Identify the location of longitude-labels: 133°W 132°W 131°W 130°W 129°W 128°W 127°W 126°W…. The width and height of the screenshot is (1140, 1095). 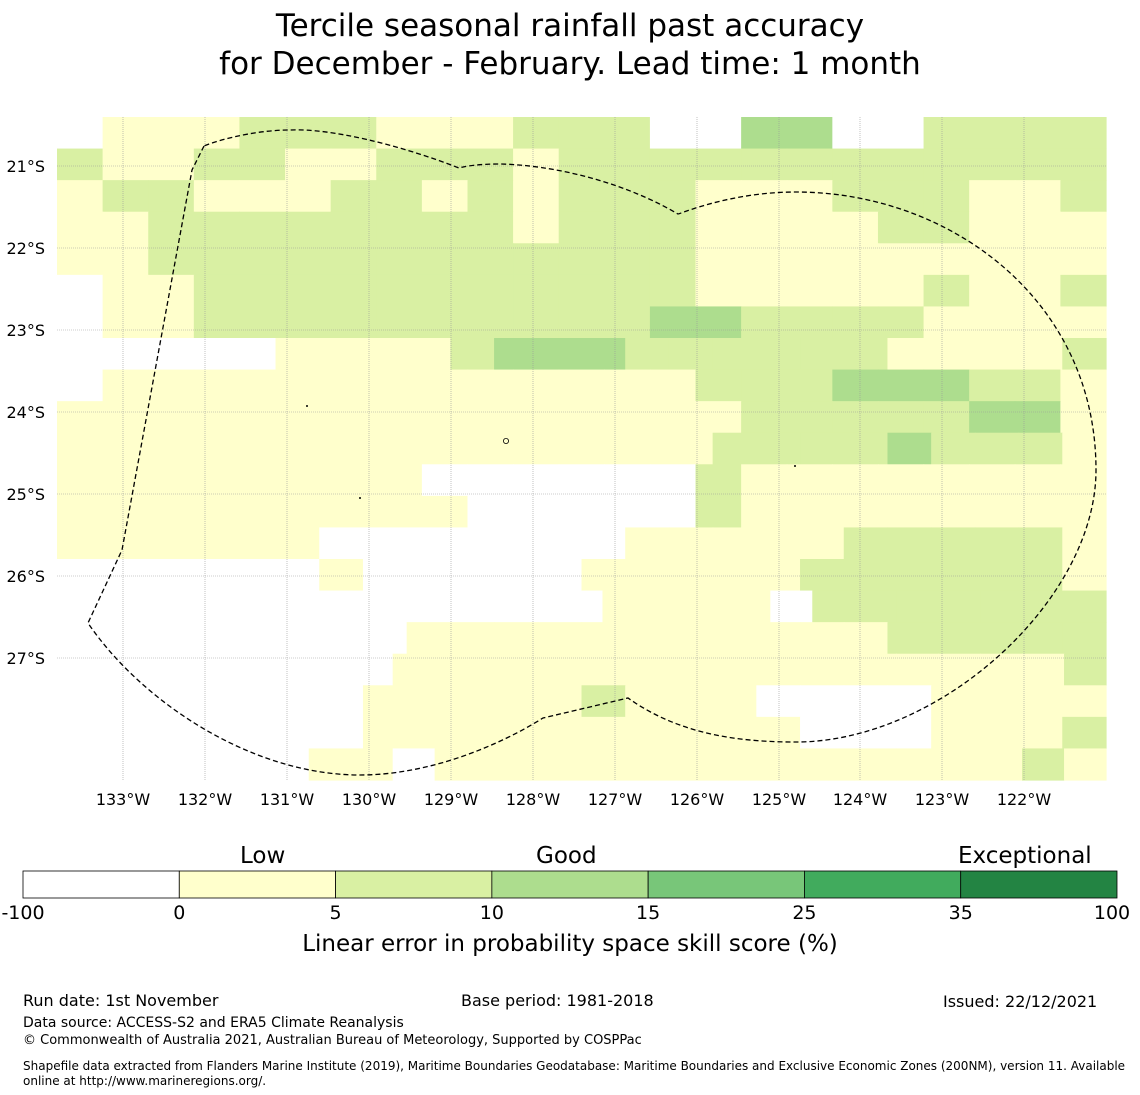
(574, 799).